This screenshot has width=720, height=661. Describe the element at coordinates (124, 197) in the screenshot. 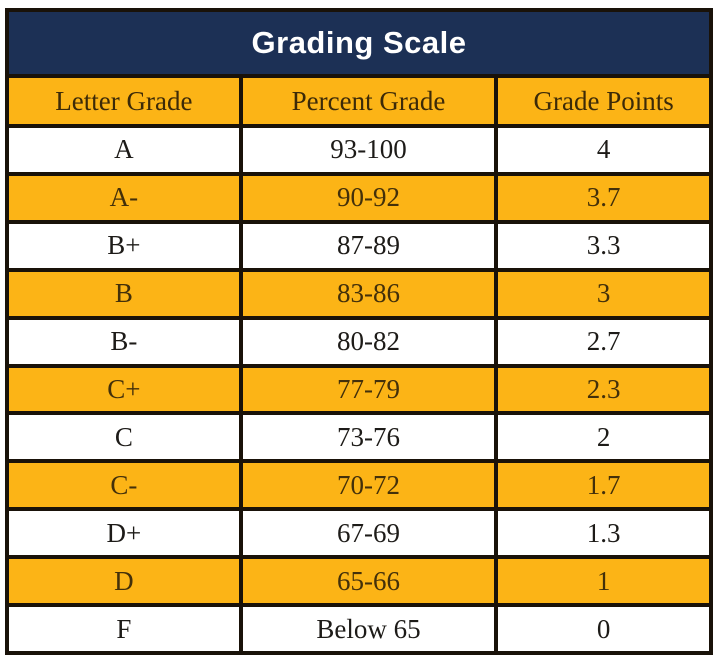

I see `cell-letter-grade: A-` at that location.